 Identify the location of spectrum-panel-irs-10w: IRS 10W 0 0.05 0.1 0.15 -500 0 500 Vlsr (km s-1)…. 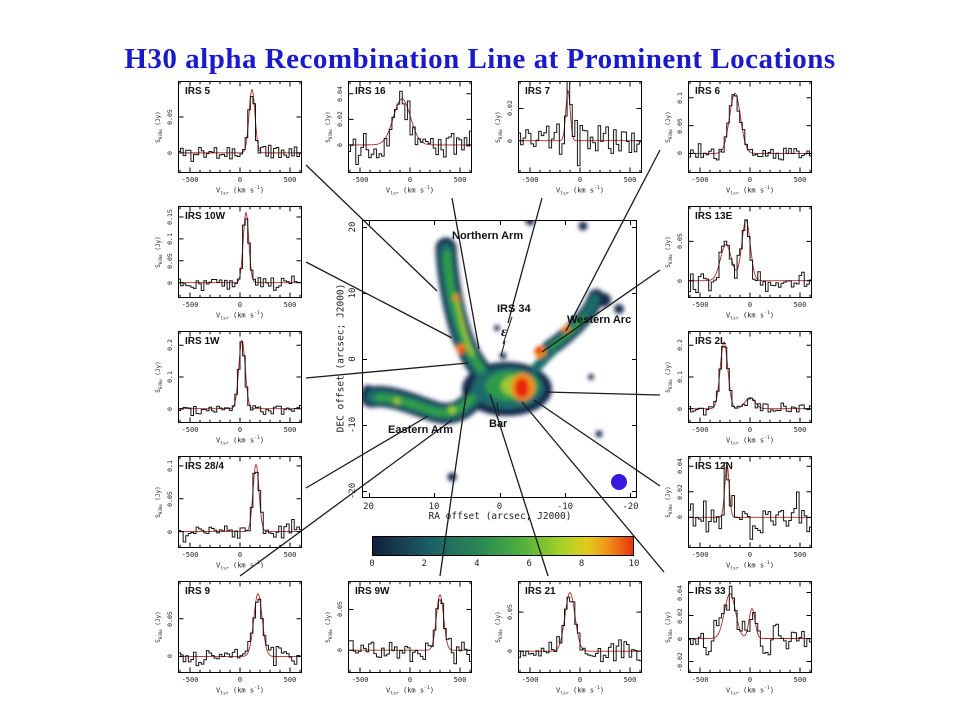
(229, 262).